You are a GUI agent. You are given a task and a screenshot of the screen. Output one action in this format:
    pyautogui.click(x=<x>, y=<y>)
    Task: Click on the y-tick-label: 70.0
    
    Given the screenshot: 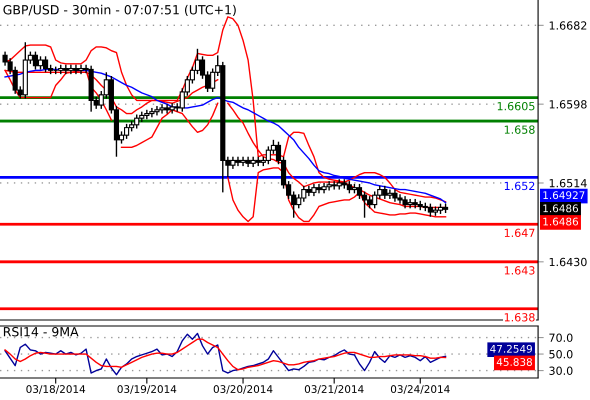 What is the action you would take?
    pyautogui.click(x=560, y=338)
    